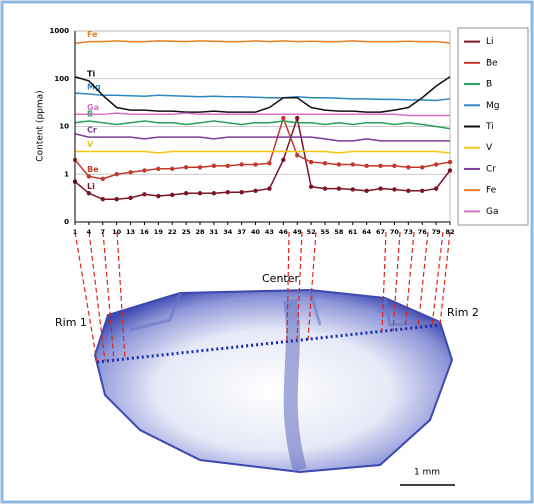 This screenshot has width=534, height=504. What do you see at coordinates (463, 312) in the screenshot?
I see `rim2-label: Rim 2` at bounding box center [463, 312].